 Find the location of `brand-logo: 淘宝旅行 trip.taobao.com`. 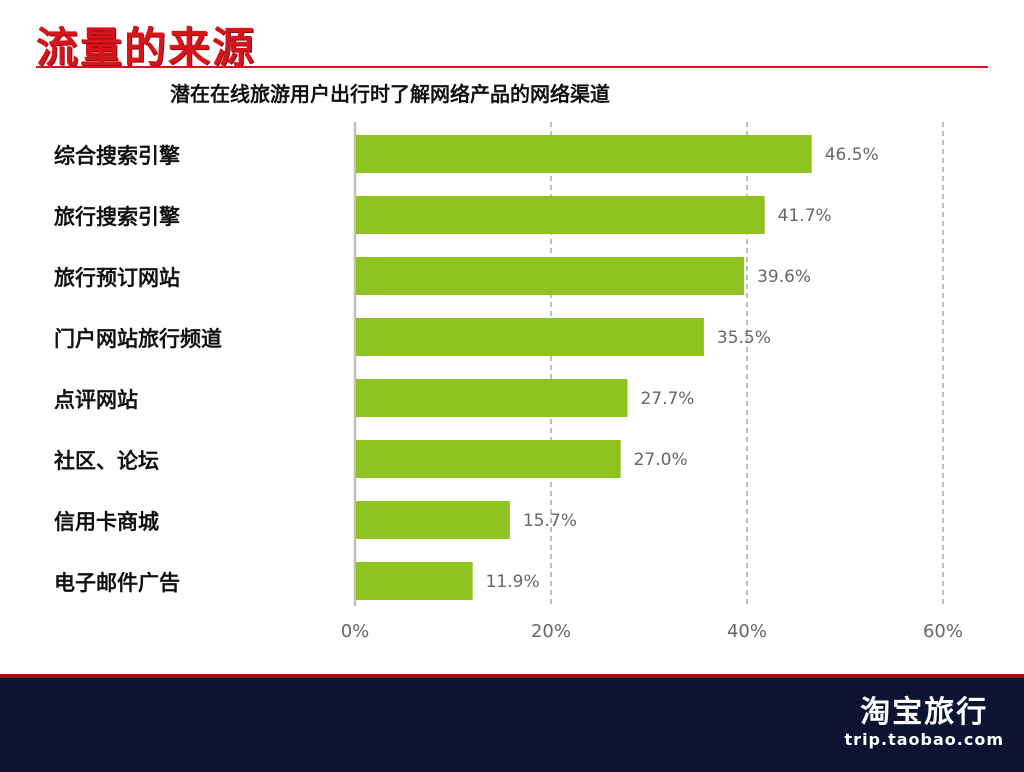

brand-logo: 淘宝旅行 trip.taobao.com is located at coordinates (924, 723).